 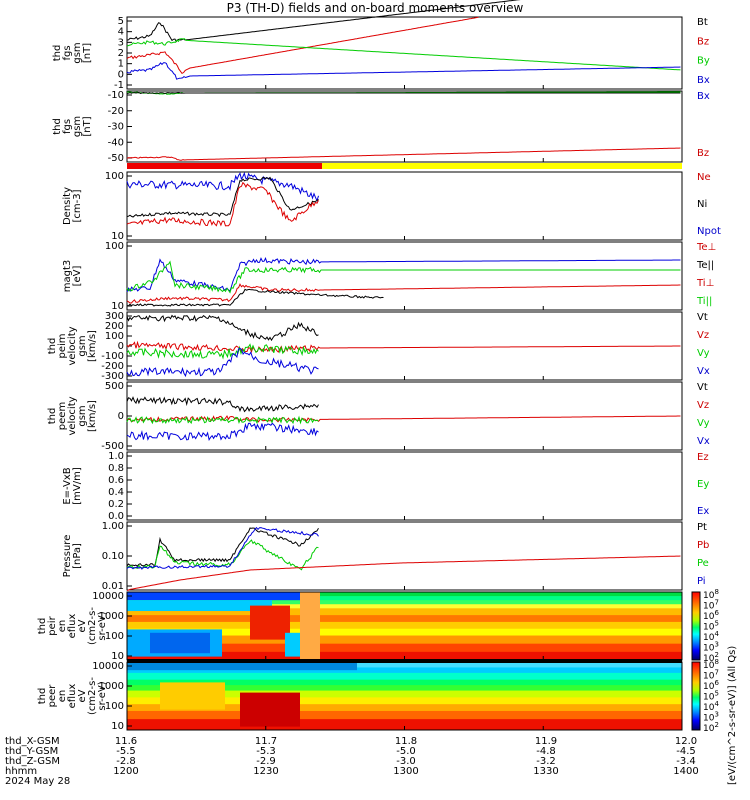 I want to click on y-tick-peim: -200, so click(x=112, y=366).